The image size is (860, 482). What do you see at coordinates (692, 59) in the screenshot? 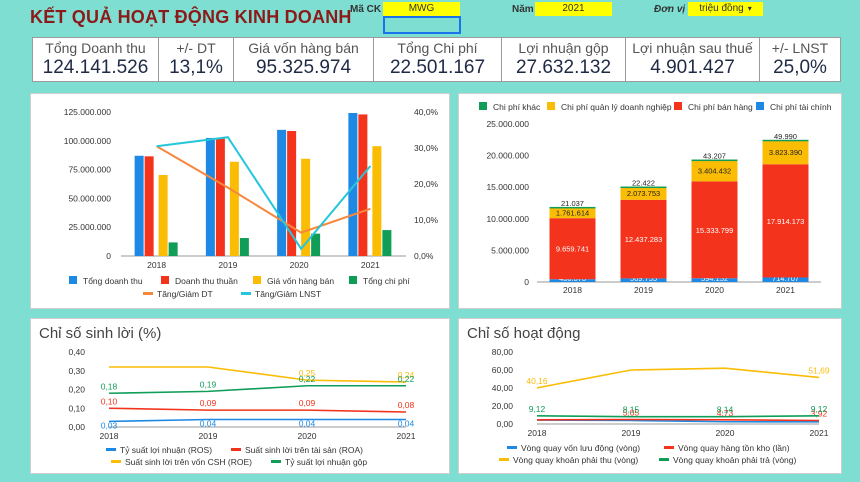
I see `kpi-lnst: Lợi nhuận sau thuế 4.901.427` at bounding box center [692, 59].